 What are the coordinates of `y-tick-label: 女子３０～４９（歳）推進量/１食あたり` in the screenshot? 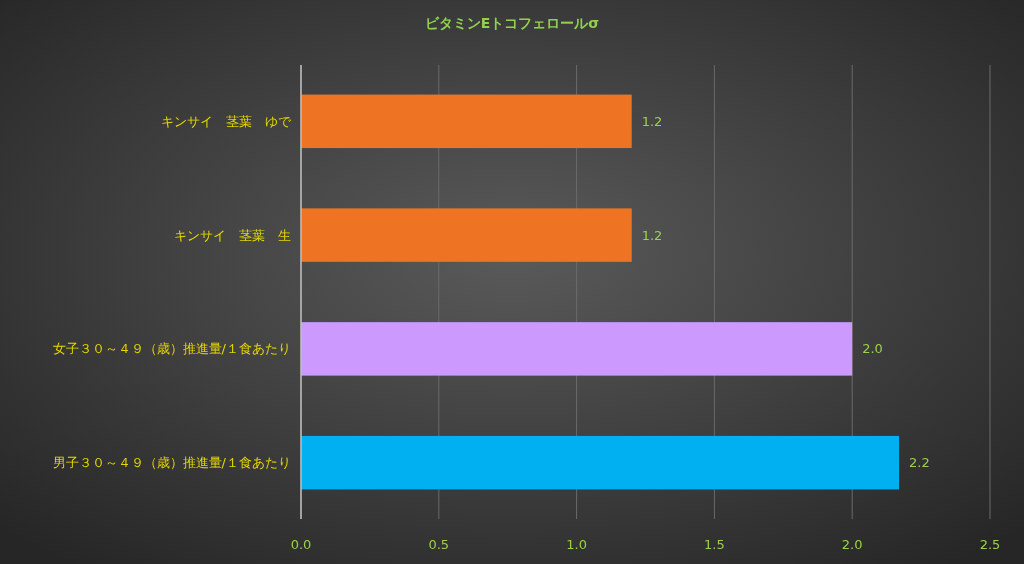 It's located at (171, 349).